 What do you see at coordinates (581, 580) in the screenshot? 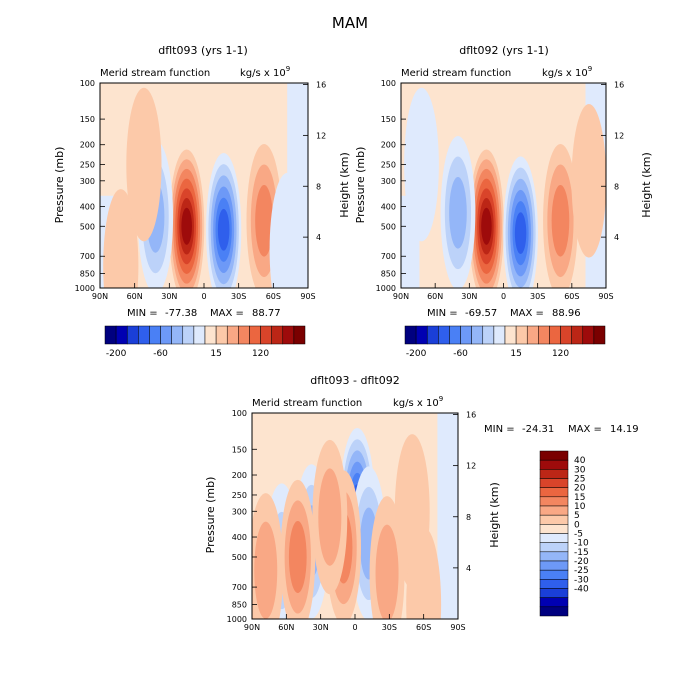
I see `panel-3-colorbar-label: -30` at bounding box center [581, 580].